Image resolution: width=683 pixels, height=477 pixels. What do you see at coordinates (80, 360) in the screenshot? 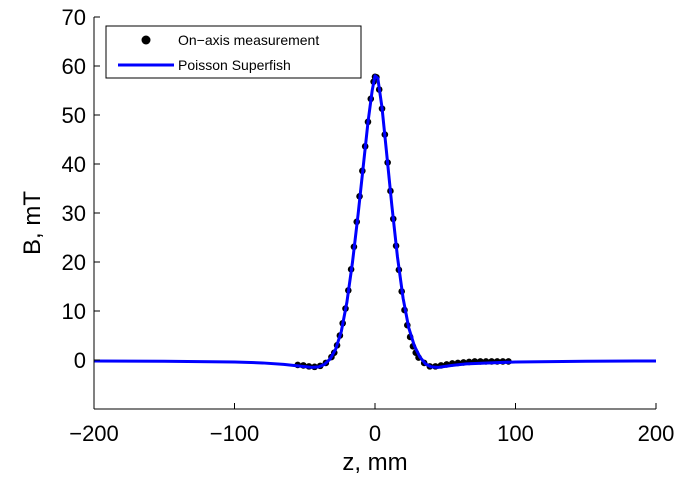
I see `y-tick-label: 0` at bounding box center [80, 360].